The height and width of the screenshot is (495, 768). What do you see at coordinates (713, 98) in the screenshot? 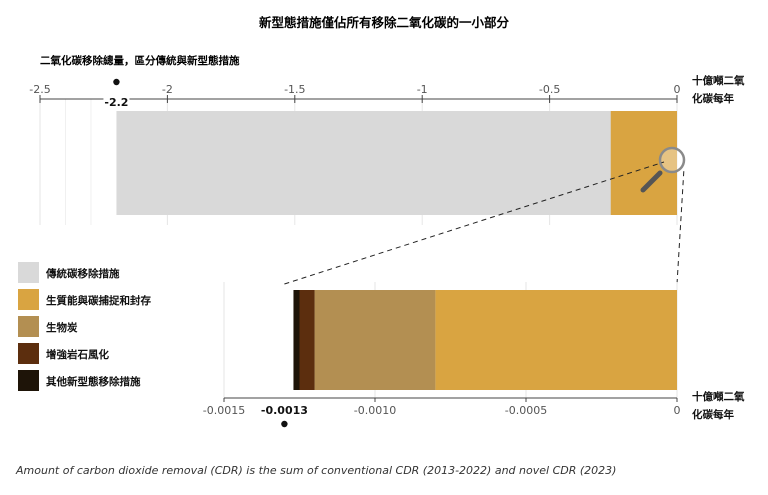
I see `main-unit-label-line2: 化碳每年` at bounding box center [713, 98].